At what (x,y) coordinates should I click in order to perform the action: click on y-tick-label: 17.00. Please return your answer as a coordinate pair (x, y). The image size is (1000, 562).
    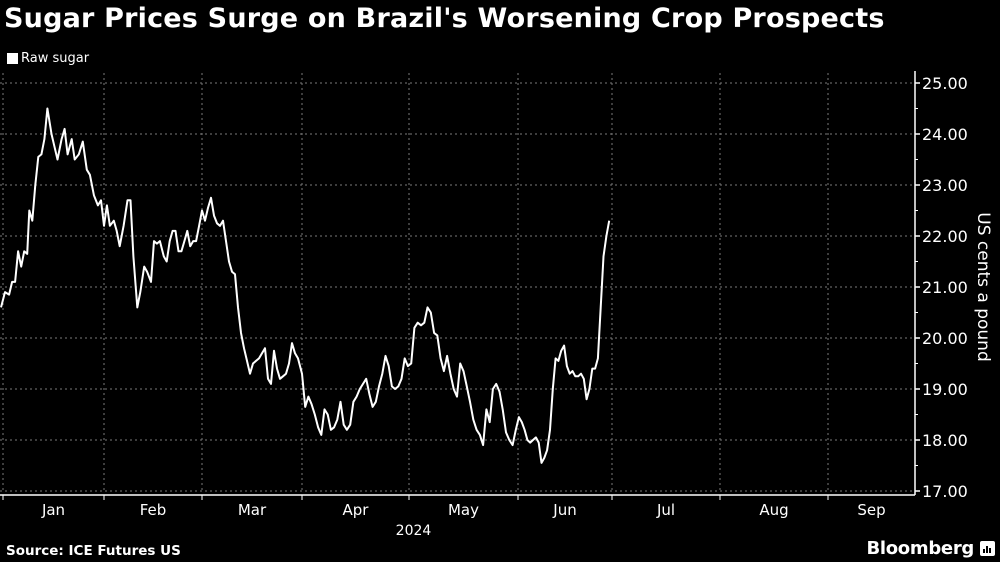
    Looking at the image, I should click on (945, 491).